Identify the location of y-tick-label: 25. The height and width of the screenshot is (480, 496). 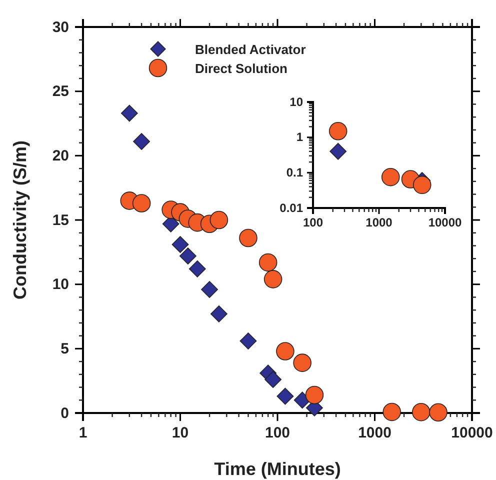
(60, 91).